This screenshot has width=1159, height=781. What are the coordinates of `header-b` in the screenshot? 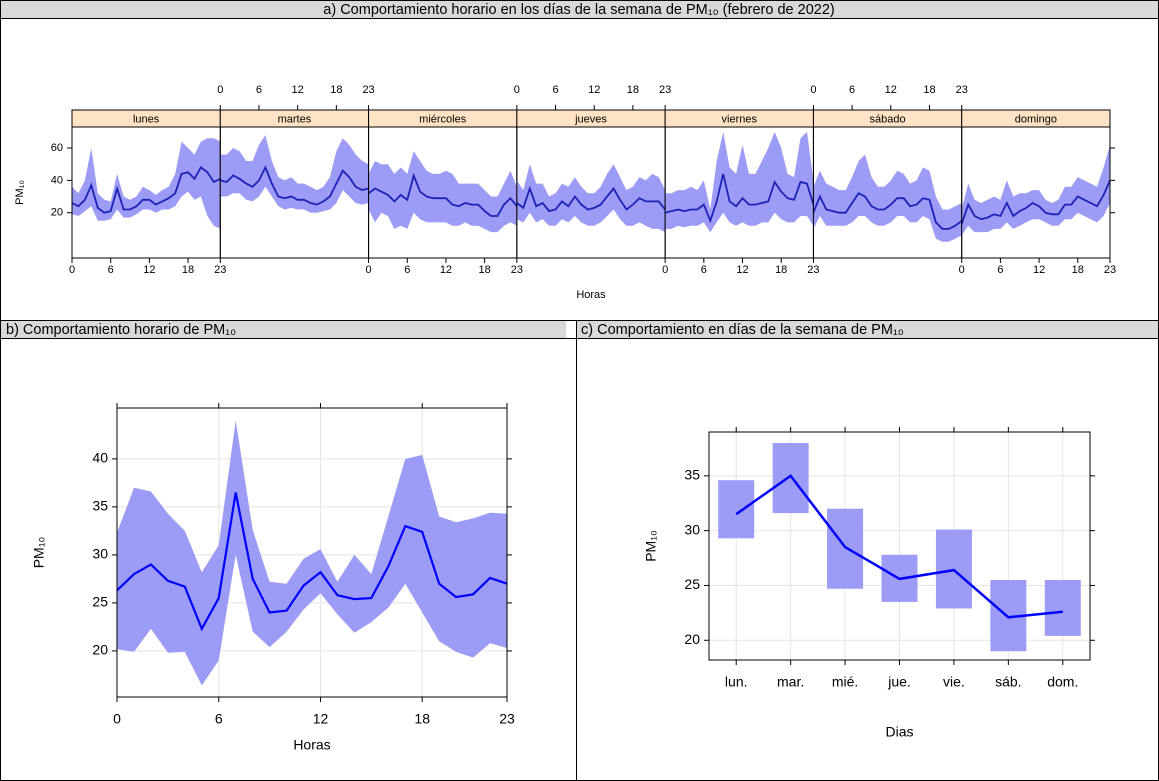 It's located at (283, 329).